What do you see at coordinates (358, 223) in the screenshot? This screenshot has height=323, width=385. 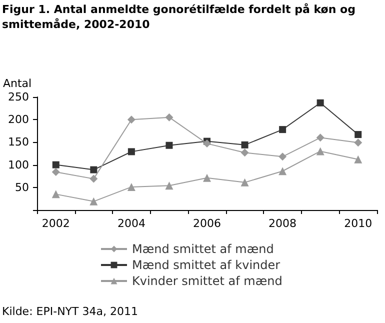 I see `x-tick-label: 2010` at bounding box center [358, 223].